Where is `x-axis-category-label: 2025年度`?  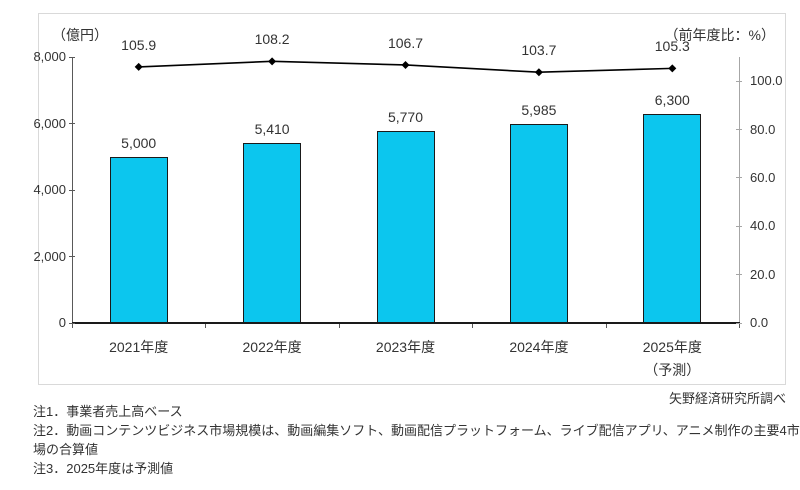
x-axis-category-label: 2025年度 is located at coordinates (672, 347).